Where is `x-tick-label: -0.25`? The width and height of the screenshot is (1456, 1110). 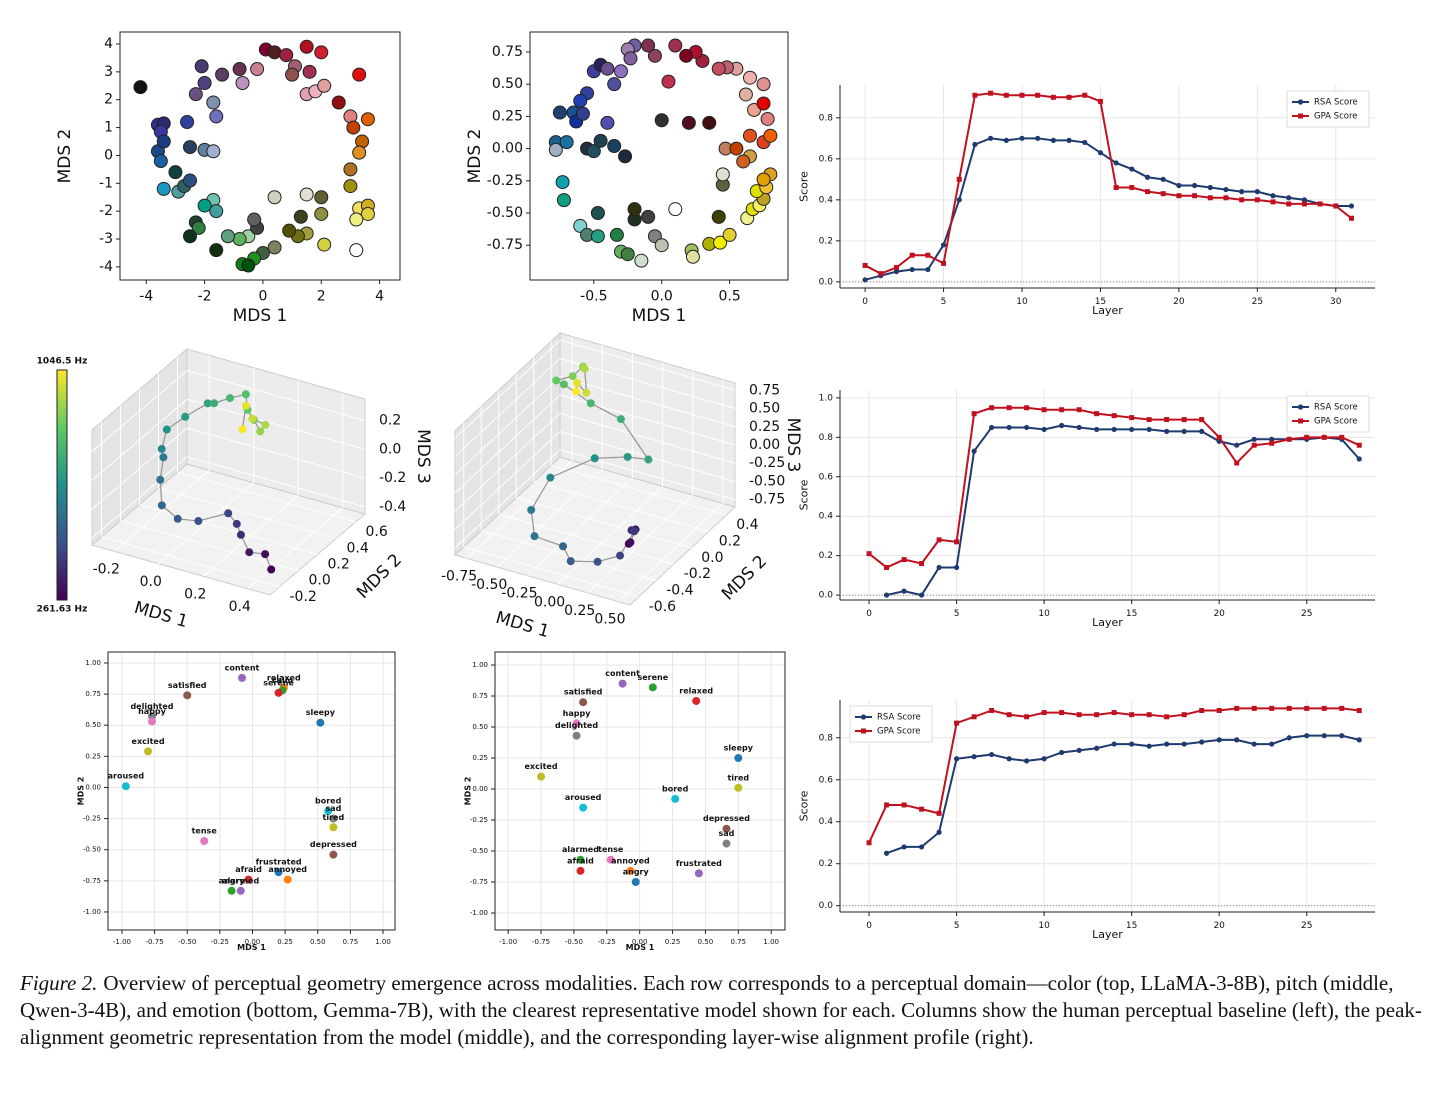 x-tick-label: -0.25 is located at coordinates (220, 942).